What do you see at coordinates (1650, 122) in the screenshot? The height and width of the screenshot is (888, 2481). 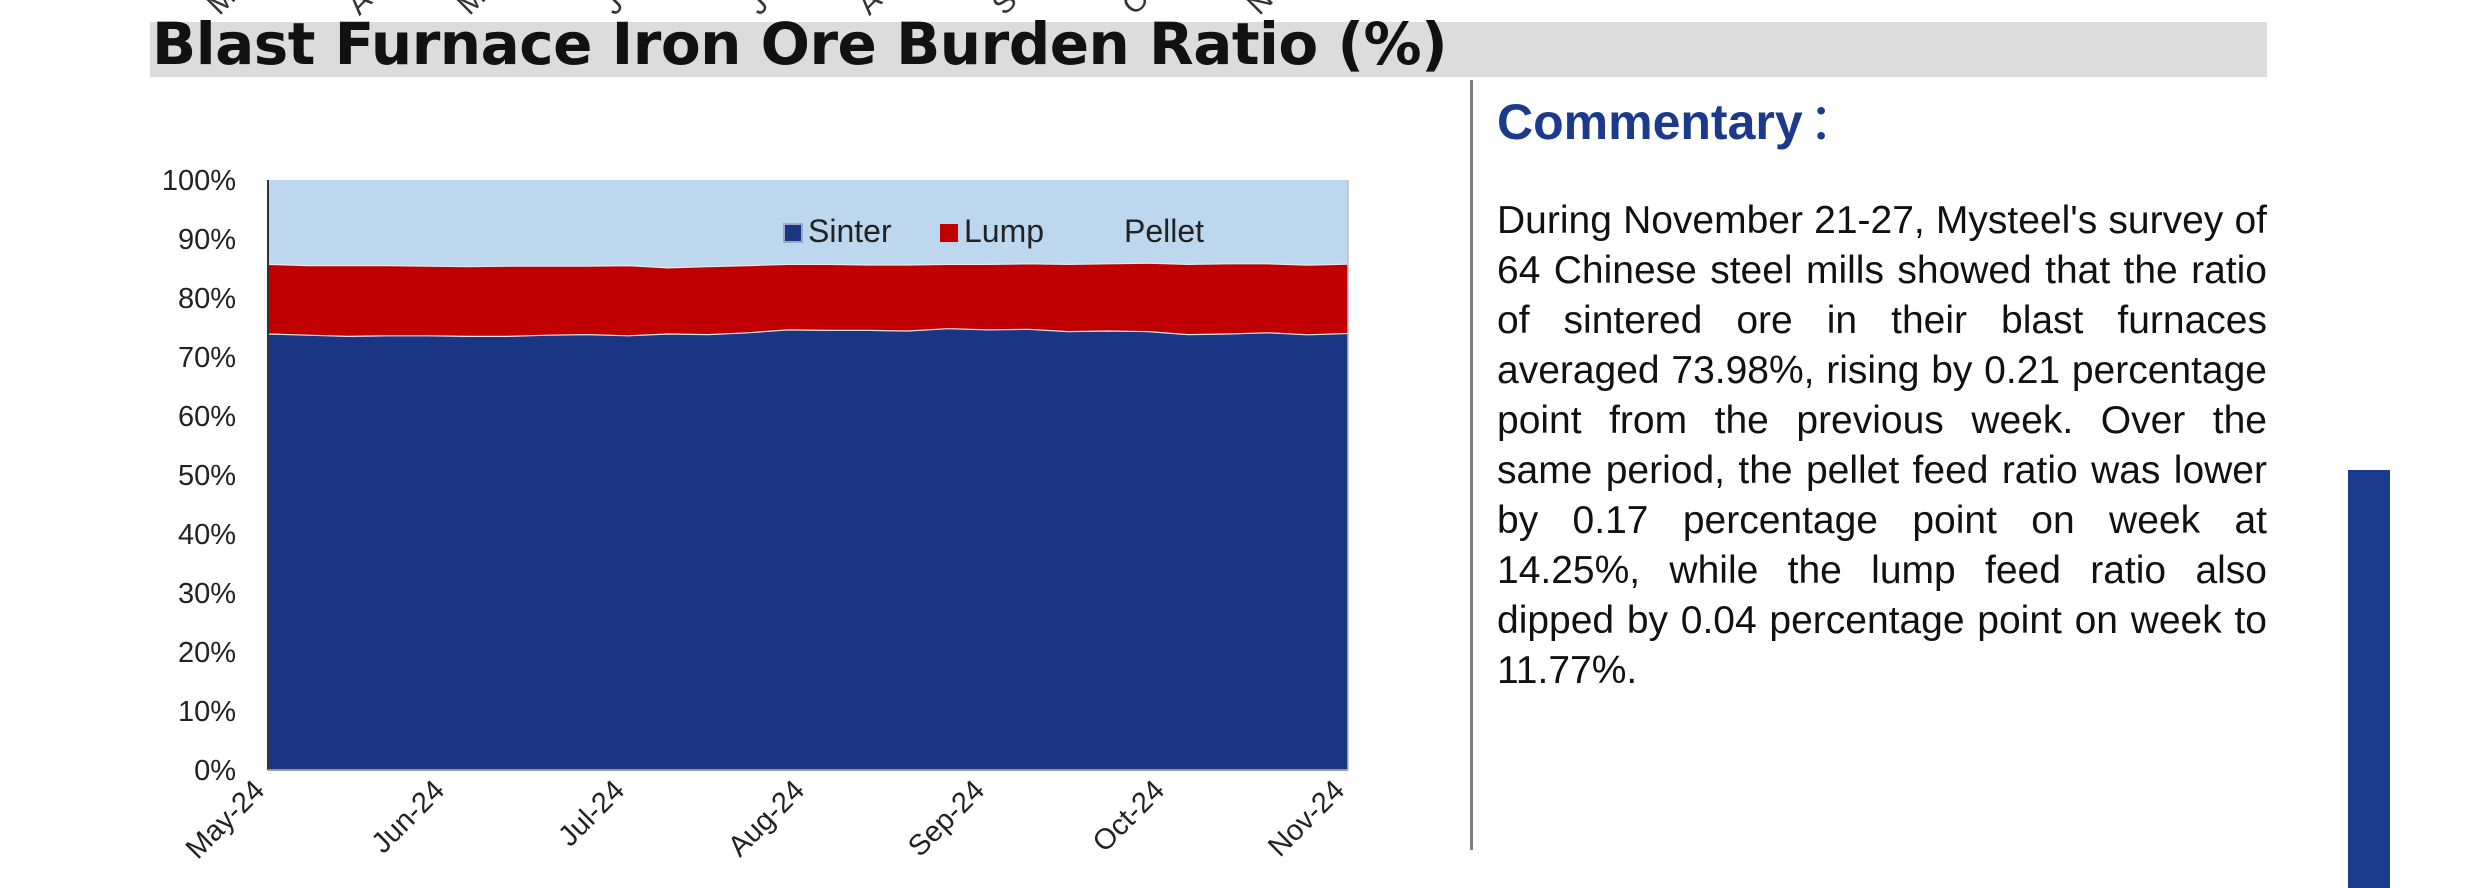 I see `commentary-heading-text: Commentary` at bounding box center [1650, 122].